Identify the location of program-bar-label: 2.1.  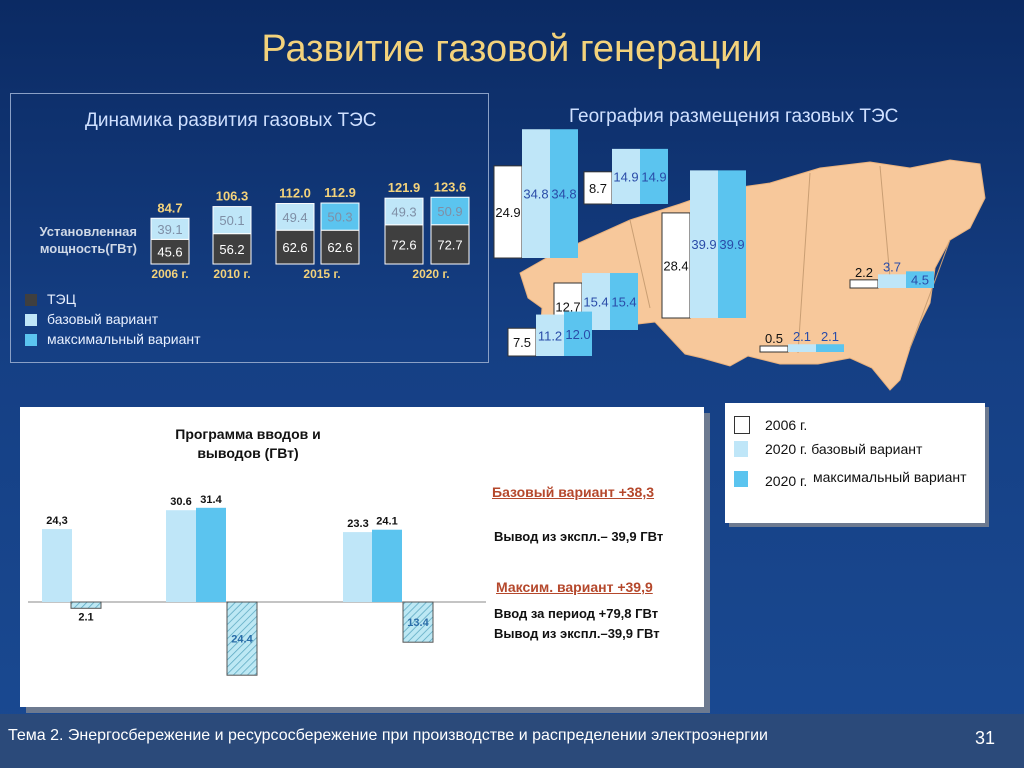
(85, 617).